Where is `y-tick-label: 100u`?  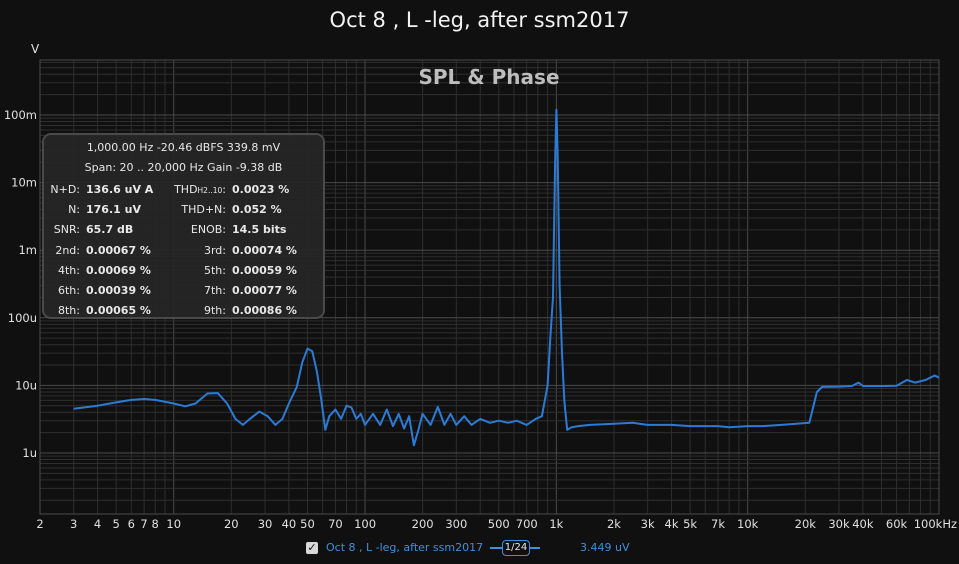
y-tick-label: 100u is located at coordinates (22, 318).